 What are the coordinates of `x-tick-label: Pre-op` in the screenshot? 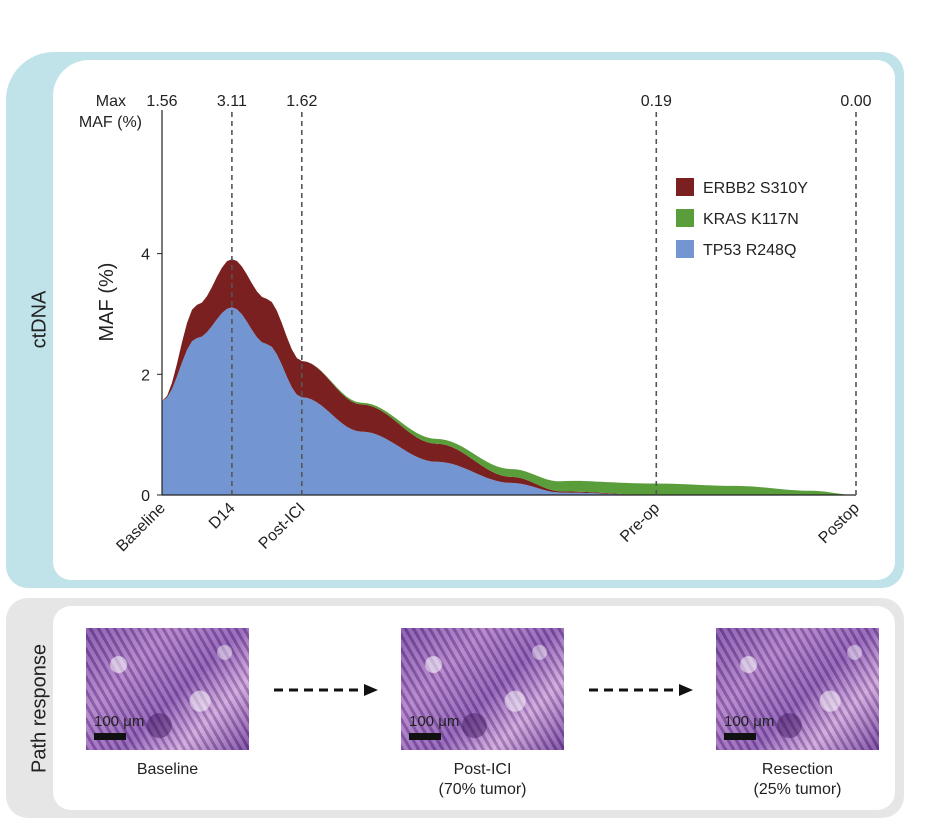 It's located at (640, 523).